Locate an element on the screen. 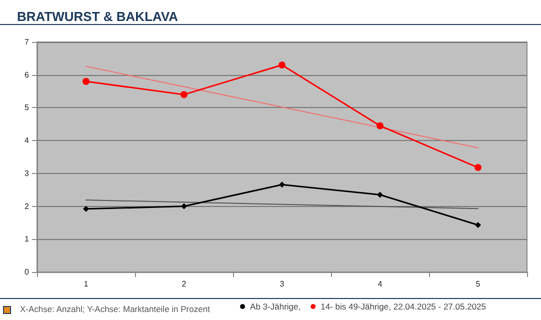 The width and height of the screenshot is (541, 320). legend-label: Ab 3-Jährige, is located at coordinates (275, 307).